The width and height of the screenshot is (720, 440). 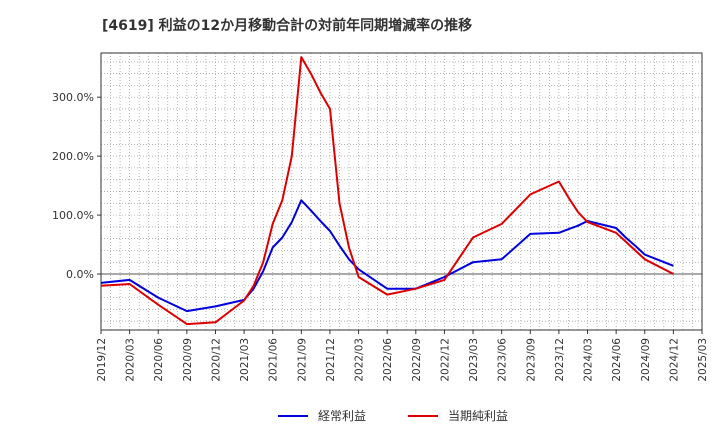 I want to click on x-tick-label: 2021/09, so click(x=302, y=360).